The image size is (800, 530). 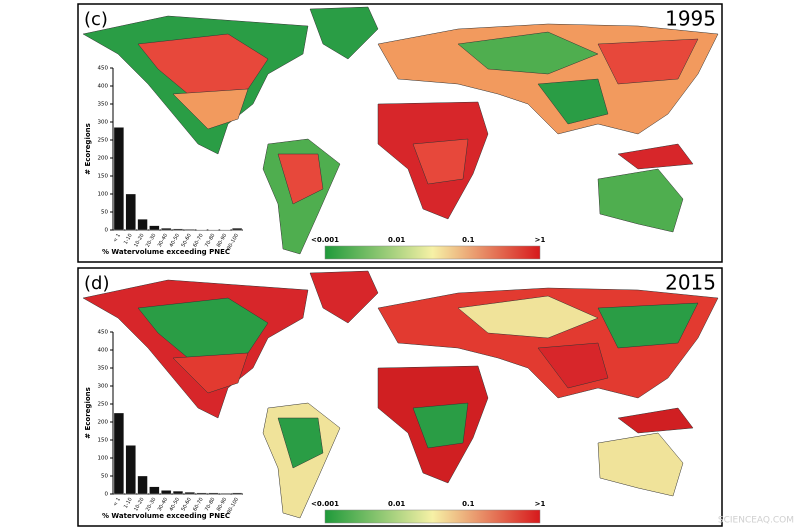 I want to click on panel-label: (c), so click(x=96, y=19).